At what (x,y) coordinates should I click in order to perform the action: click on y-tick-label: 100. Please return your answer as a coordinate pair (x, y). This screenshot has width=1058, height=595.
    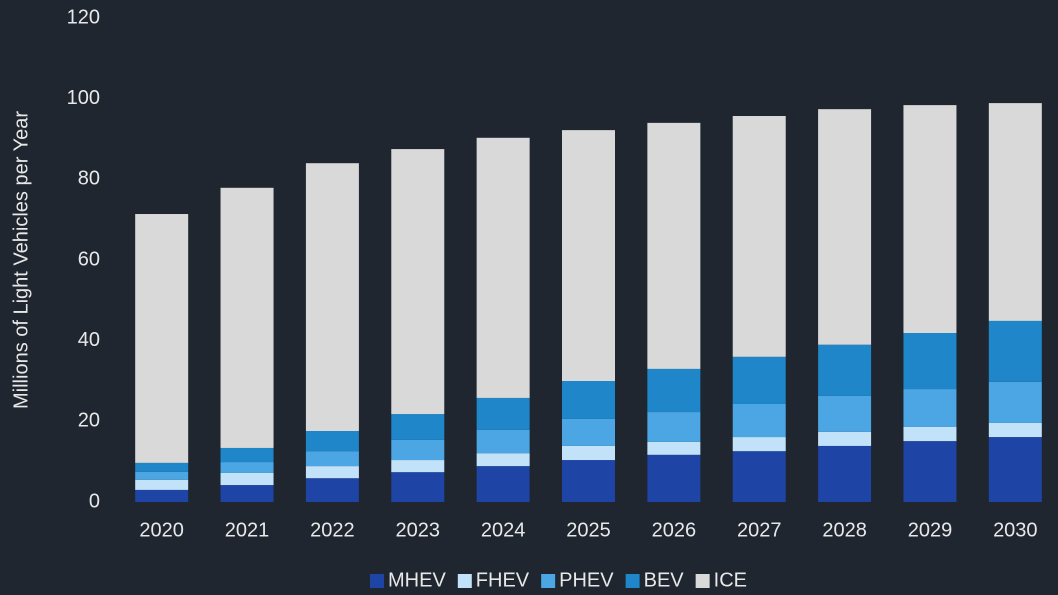
    Looking at the image, I should click on (83, 98).